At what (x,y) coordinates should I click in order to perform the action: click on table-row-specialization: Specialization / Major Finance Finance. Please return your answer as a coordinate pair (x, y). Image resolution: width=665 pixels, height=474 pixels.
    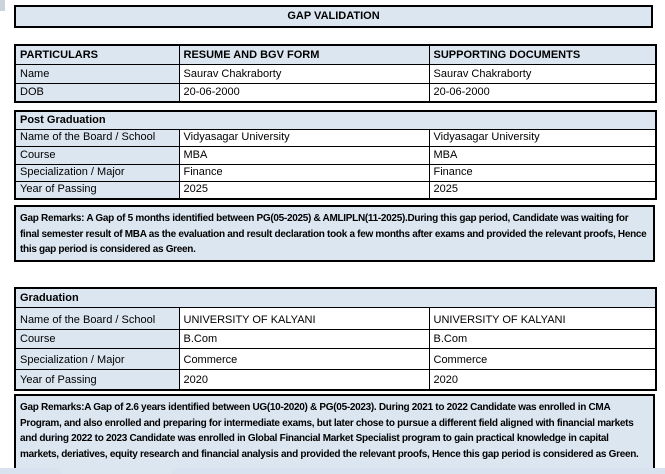
    Looking at the image, I should click on (335, 172).